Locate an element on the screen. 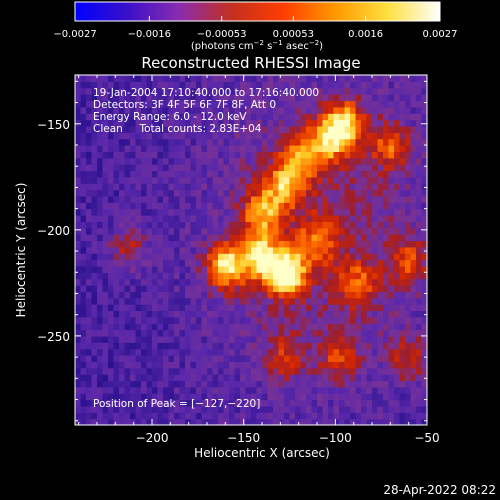 The height and width of the screenshot is (500, 500). colorbar-tick-label: 0.0016 is located at coordinates (365, 34).